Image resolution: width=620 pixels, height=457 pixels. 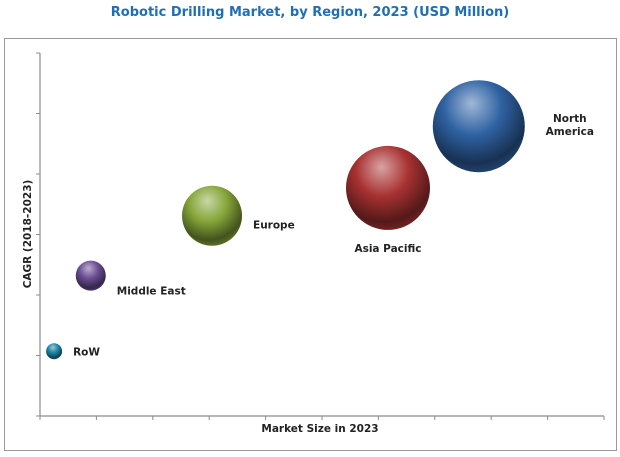 I want to click on bubble-label-asia-pacific: Asia Pacific, so click(x=387, y=249).